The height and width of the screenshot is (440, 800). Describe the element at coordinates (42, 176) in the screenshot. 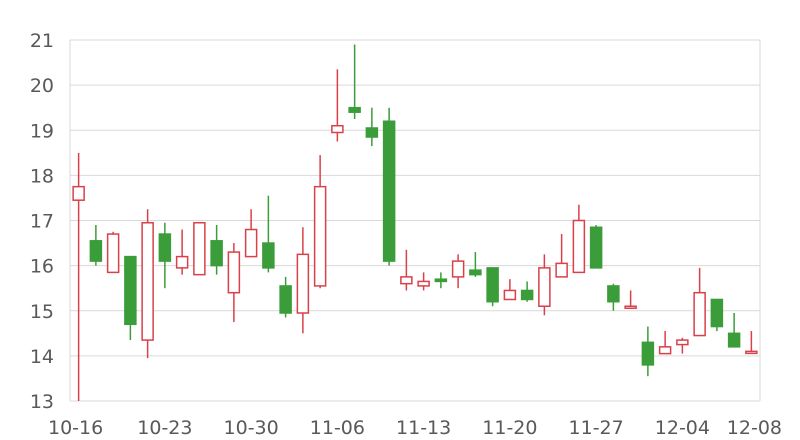

I see `y-tick-label: 18` at that location.